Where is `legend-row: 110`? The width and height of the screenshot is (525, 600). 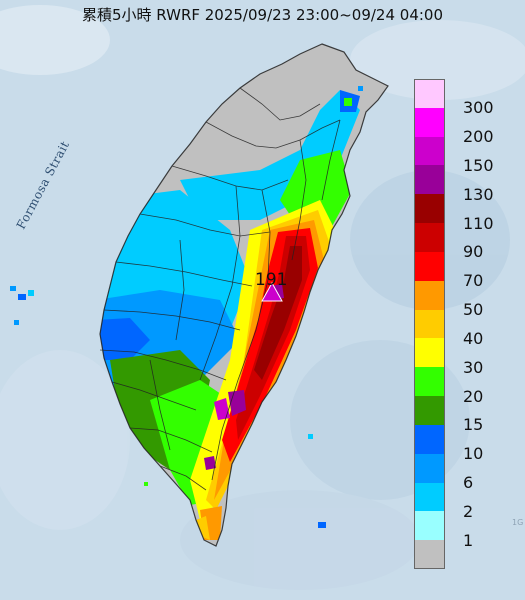
legend-row: 110 is located at coordinates (460, 213).